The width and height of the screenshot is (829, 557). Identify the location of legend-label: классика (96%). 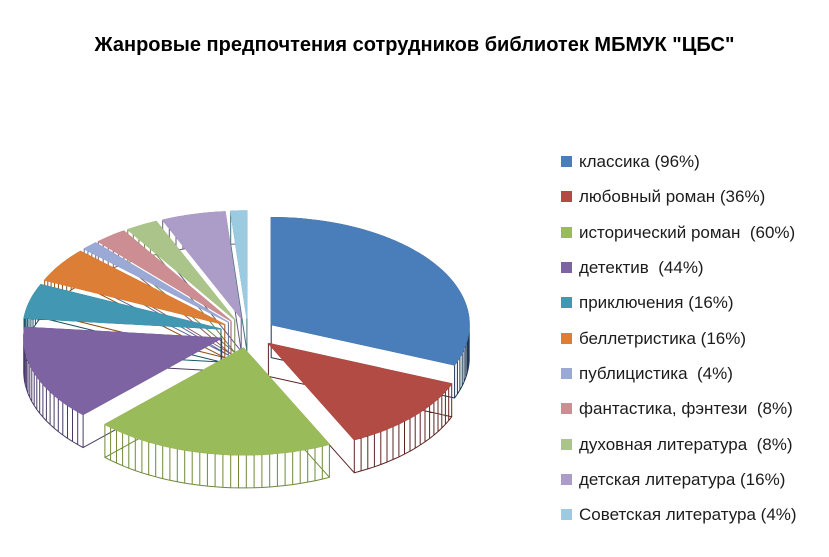
(639, 162).